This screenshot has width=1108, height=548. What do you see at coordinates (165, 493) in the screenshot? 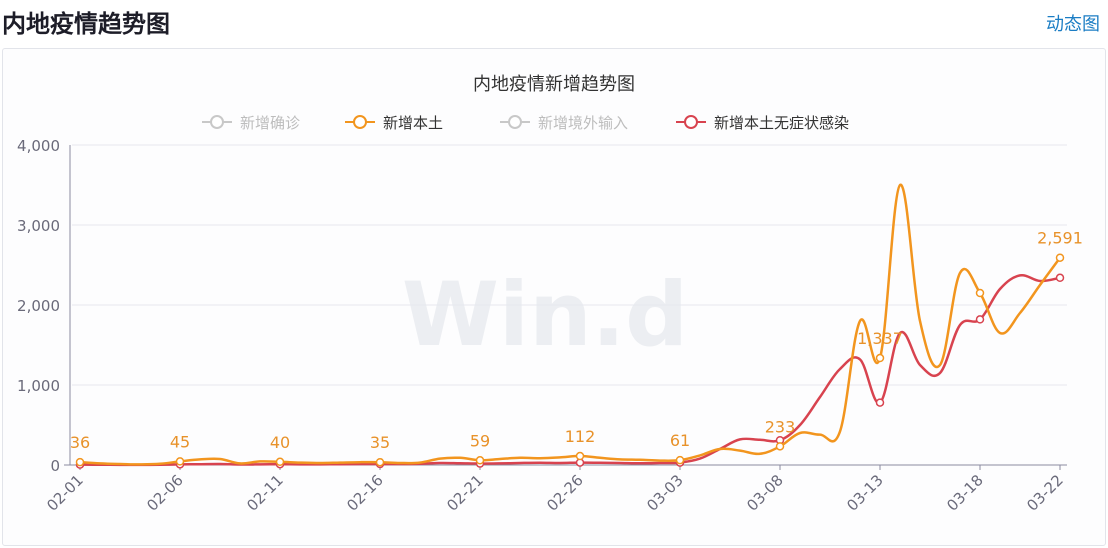
I see `x-tick-label: 02-06` at bounding box center [165, 493].